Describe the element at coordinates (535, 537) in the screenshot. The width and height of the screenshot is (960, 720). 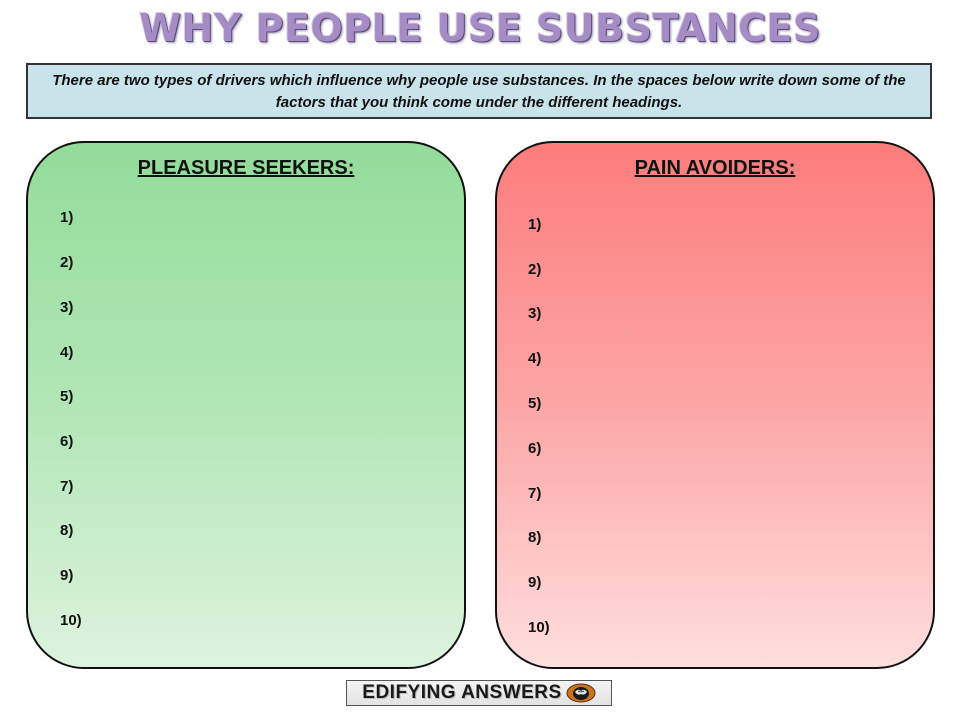
I see `pain-item-8: 8)` at that location.